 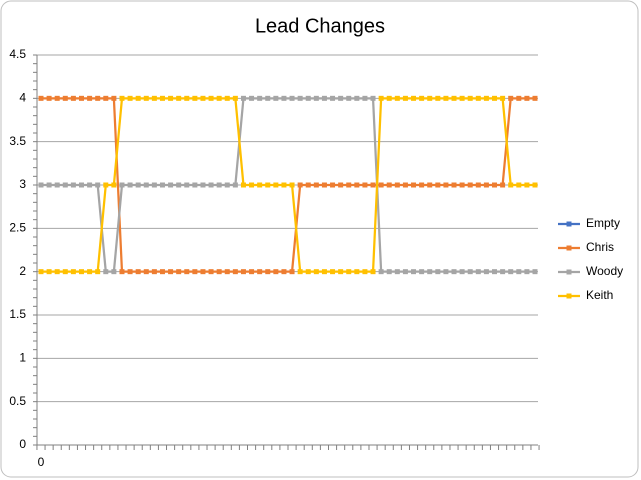 I want to click on y-tick-label: 4.5, so click(x=17, y=54).